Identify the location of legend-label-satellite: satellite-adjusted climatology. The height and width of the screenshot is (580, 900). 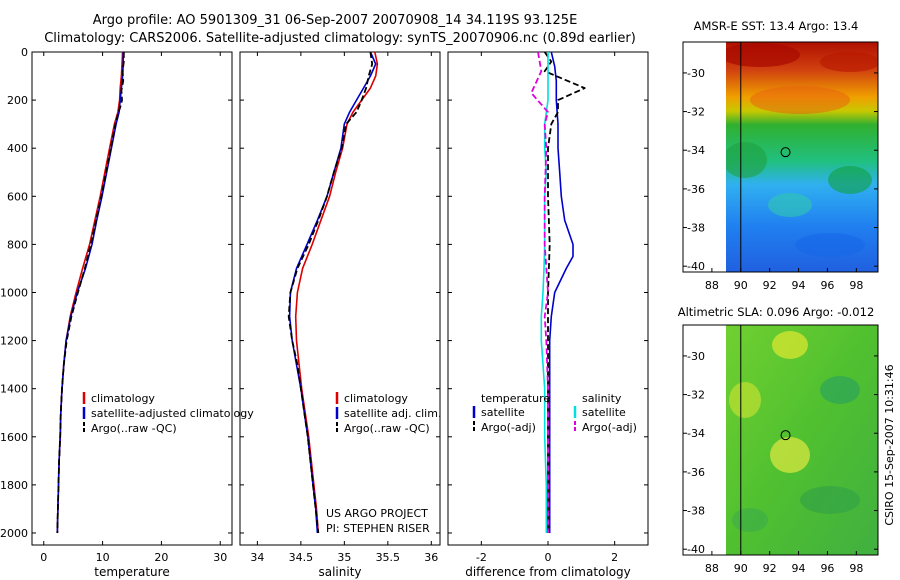
(172, 413).